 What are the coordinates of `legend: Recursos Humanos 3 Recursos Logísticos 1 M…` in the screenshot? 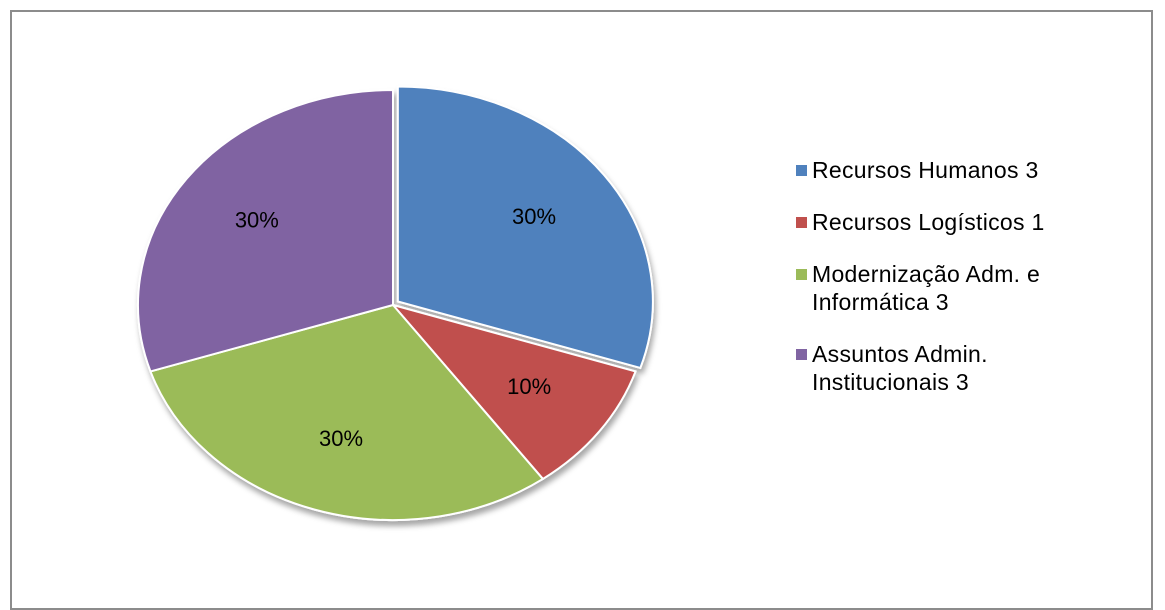 It's located at (966, 288).